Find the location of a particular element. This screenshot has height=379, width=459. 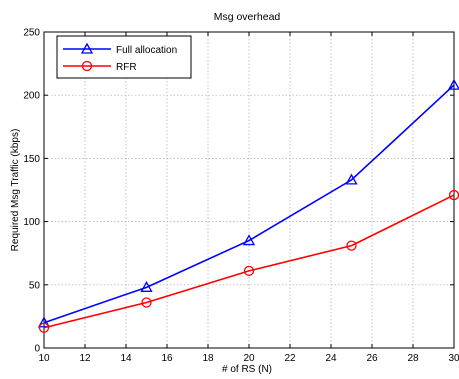

y-tick-label-200: 200 is located at coordinates (31, 96).